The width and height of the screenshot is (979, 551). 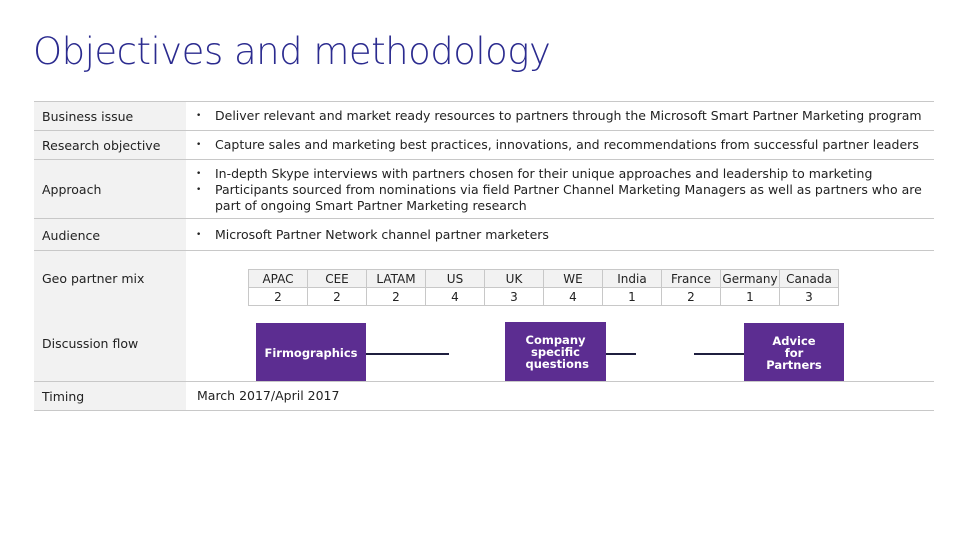 What do you see at coordinates (750, 278) in the screenshot?
I see `region-header: Germany` at bounding box center [750, 278].